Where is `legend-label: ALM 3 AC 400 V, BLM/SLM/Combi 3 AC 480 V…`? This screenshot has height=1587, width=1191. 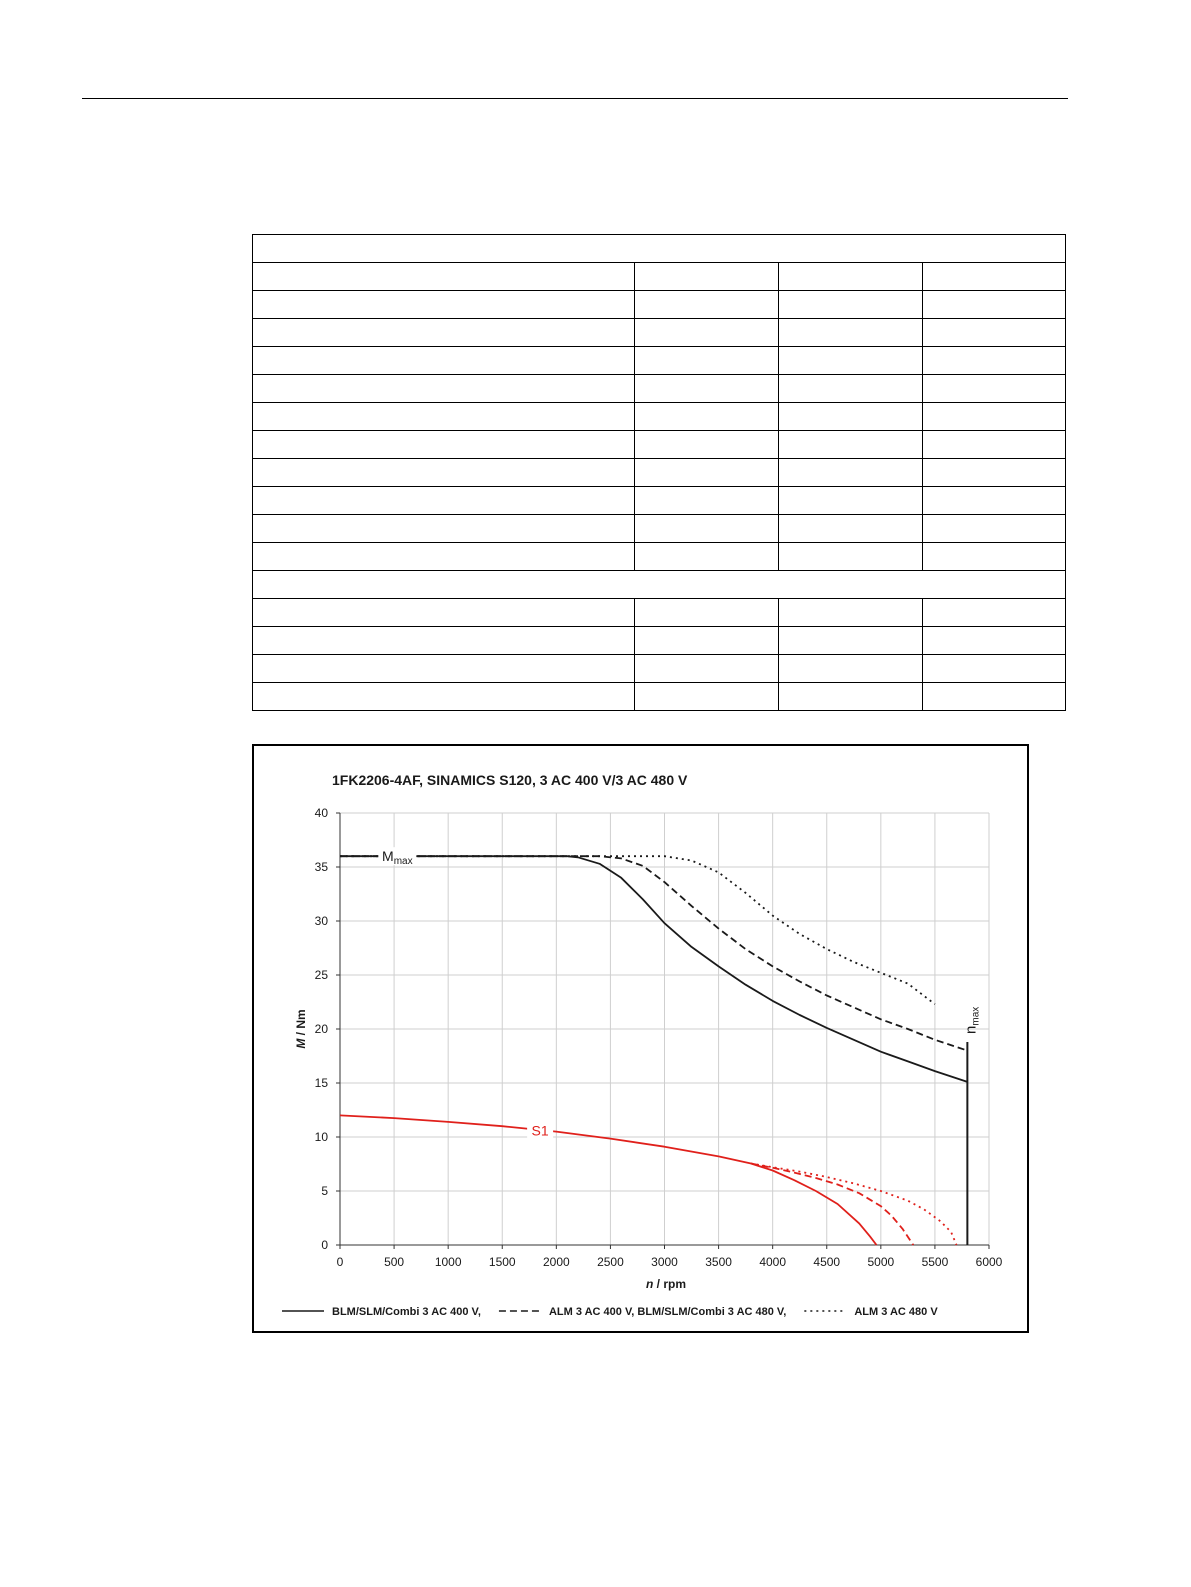 legend-label: ALM 3 AC 400 V, BLM/SLM/Combi 3 AC 480 V… is located at coordinates (667, 1312).